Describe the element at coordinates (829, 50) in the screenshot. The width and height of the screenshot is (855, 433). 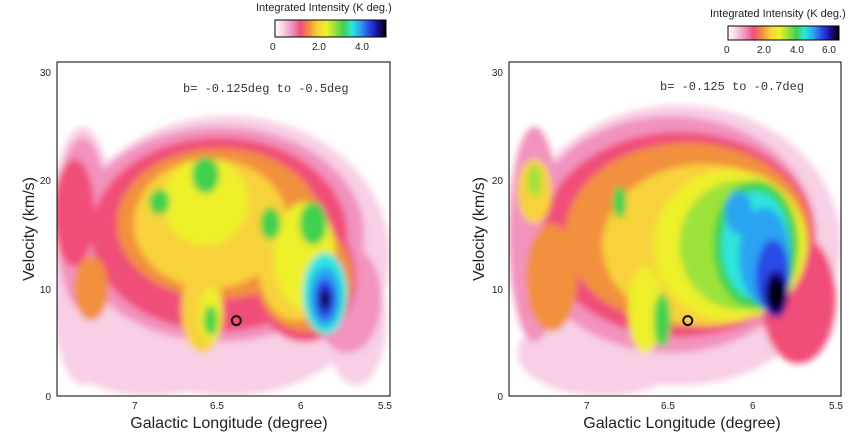
I see `colorbar-tick: 6.0` at that location.